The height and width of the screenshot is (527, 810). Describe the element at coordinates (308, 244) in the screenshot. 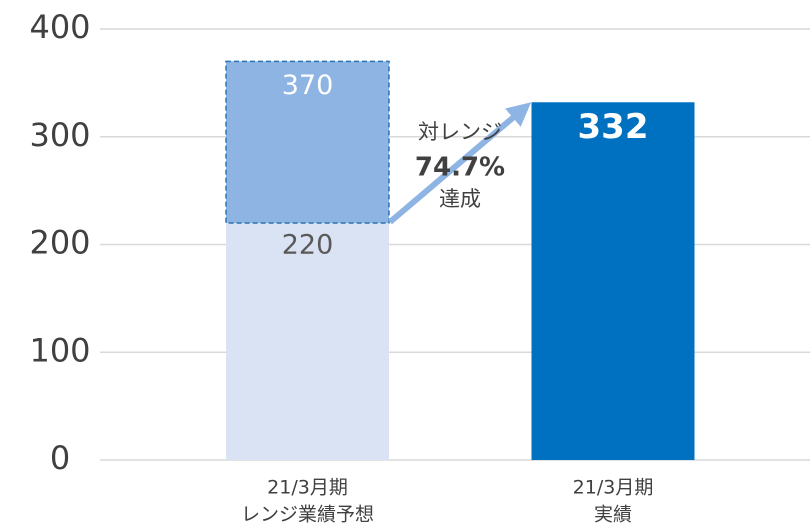

I see `value-label: 220` at that location.